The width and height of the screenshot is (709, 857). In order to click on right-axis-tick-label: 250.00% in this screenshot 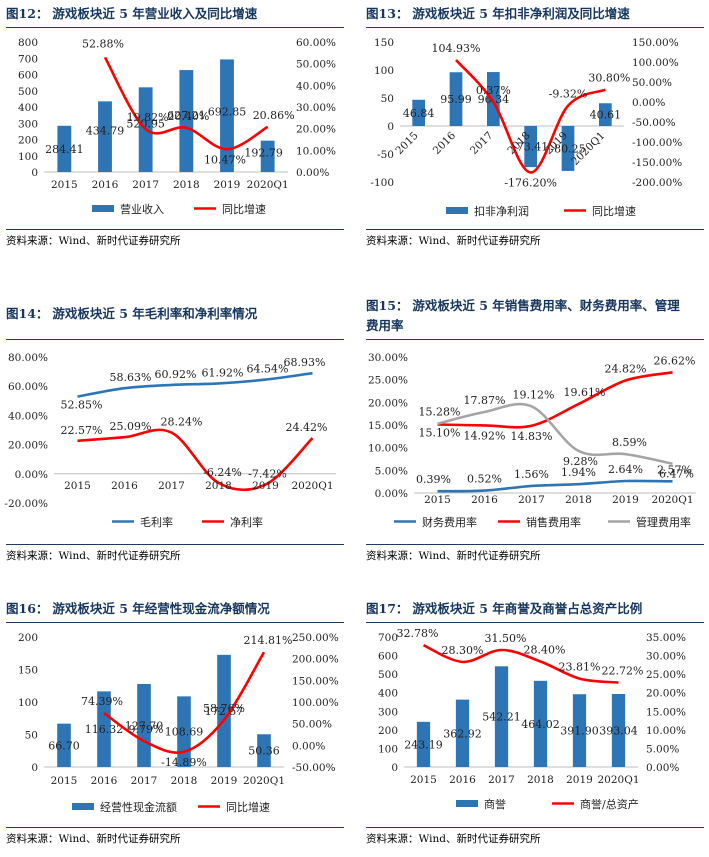, I will do `click(315, 638)`.